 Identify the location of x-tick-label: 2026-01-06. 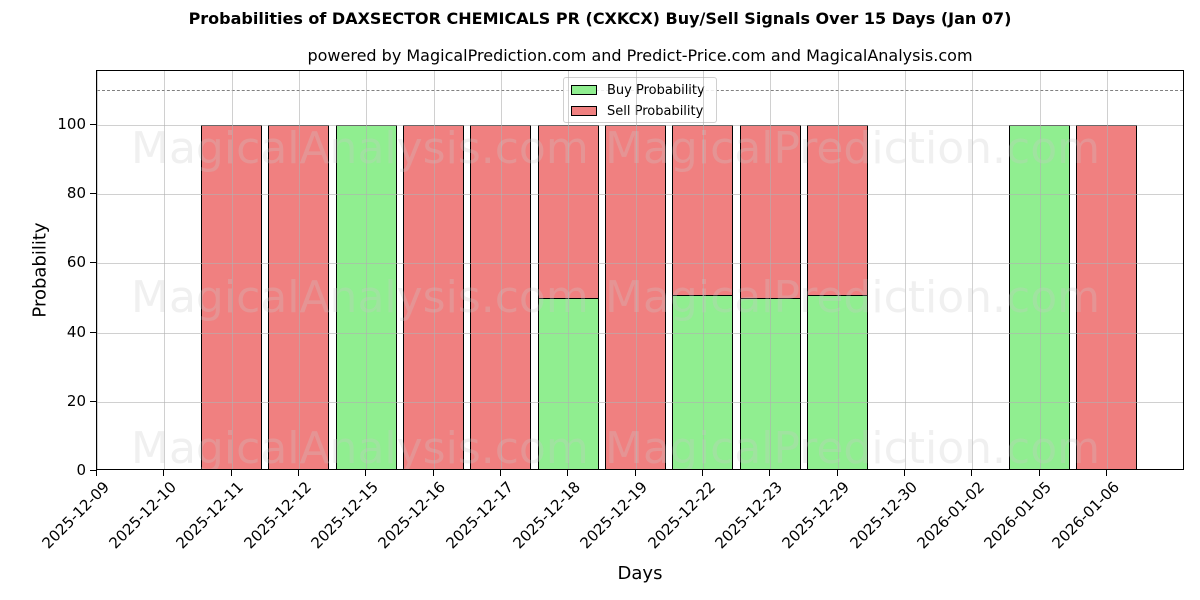
(1085, 515).